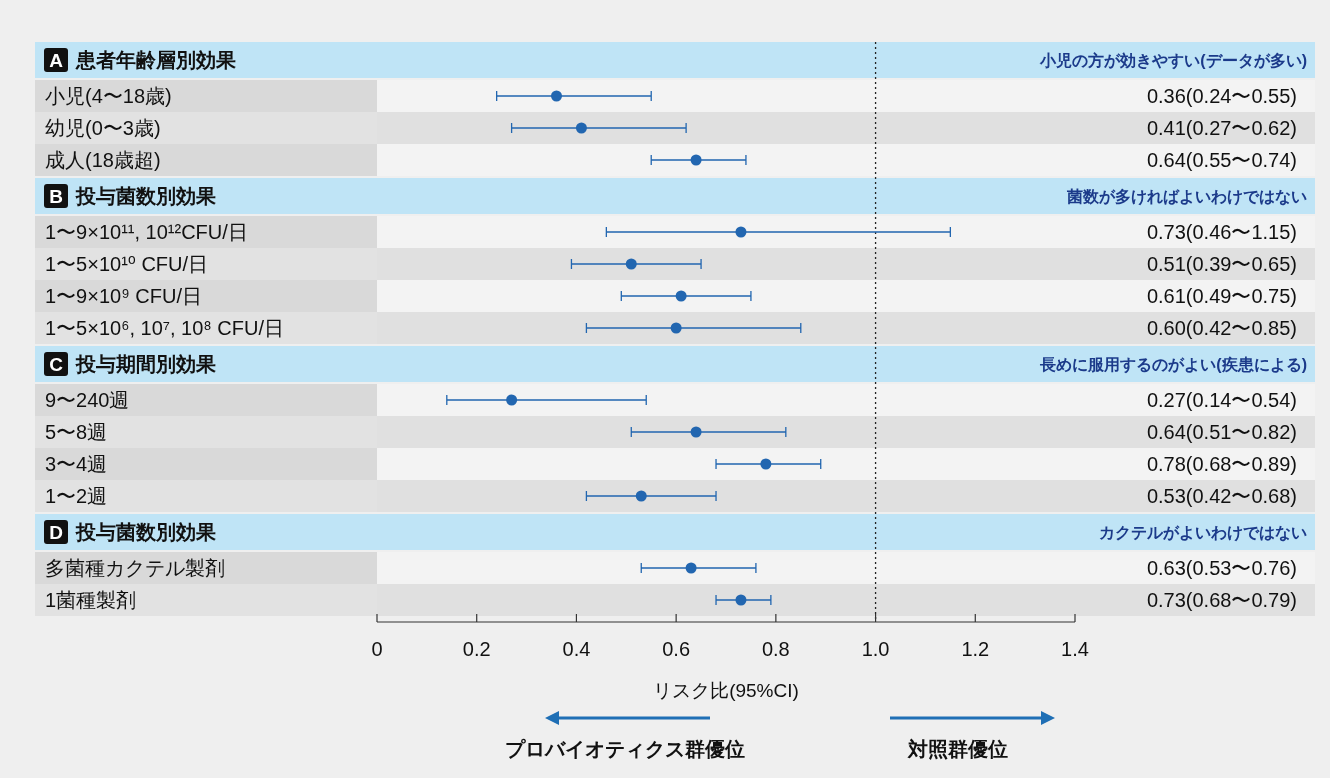  What do you see at coordinates (1221, 296) in the screenshot?
I see `data-label: 0.61(0.49〜0.75)` at bounding box center [1221, 296].